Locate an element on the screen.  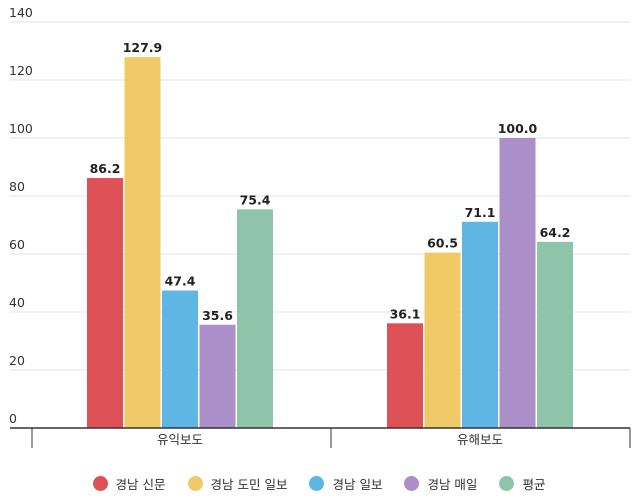
data-label-0-1: 127.9 is located at coordinates (143, 47).